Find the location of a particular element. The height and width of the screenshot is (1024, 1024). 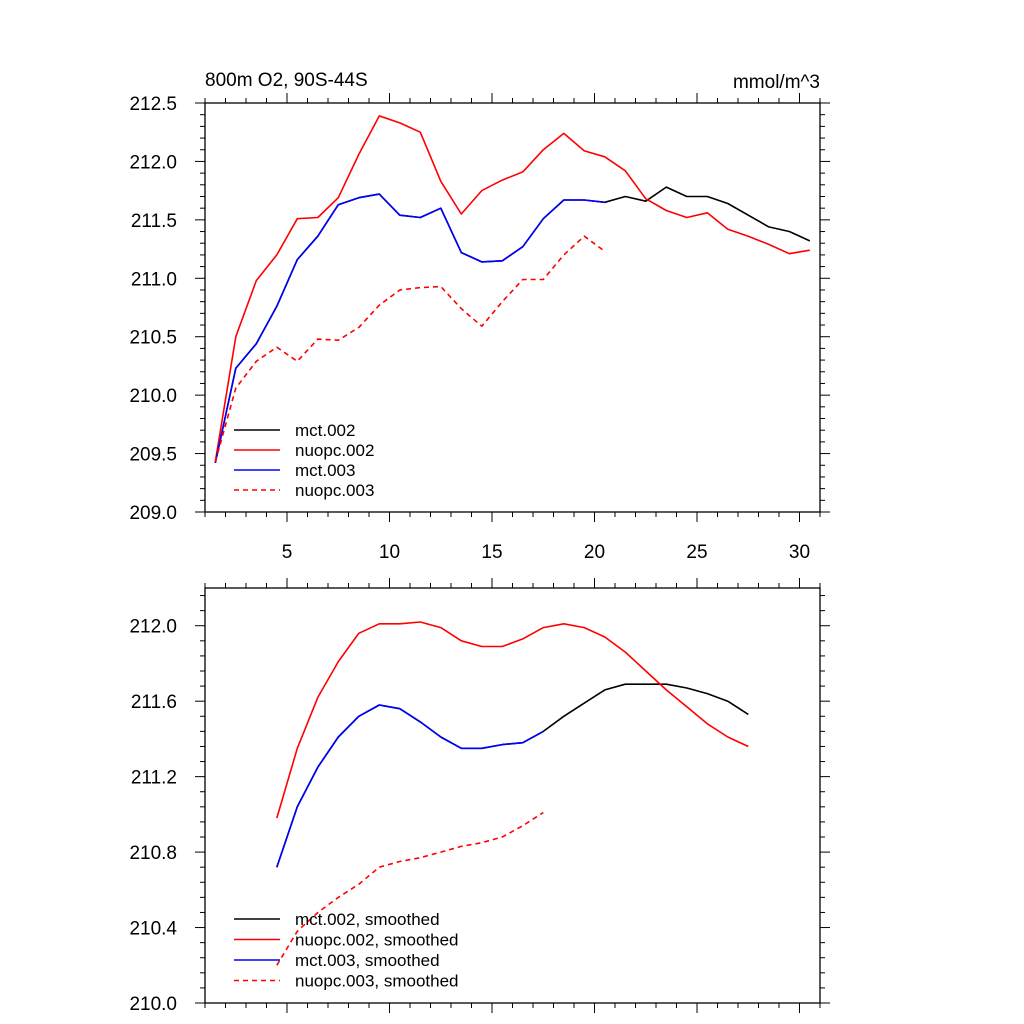

series-line-mct-002-smoothed is located at coordinates (512, 775).